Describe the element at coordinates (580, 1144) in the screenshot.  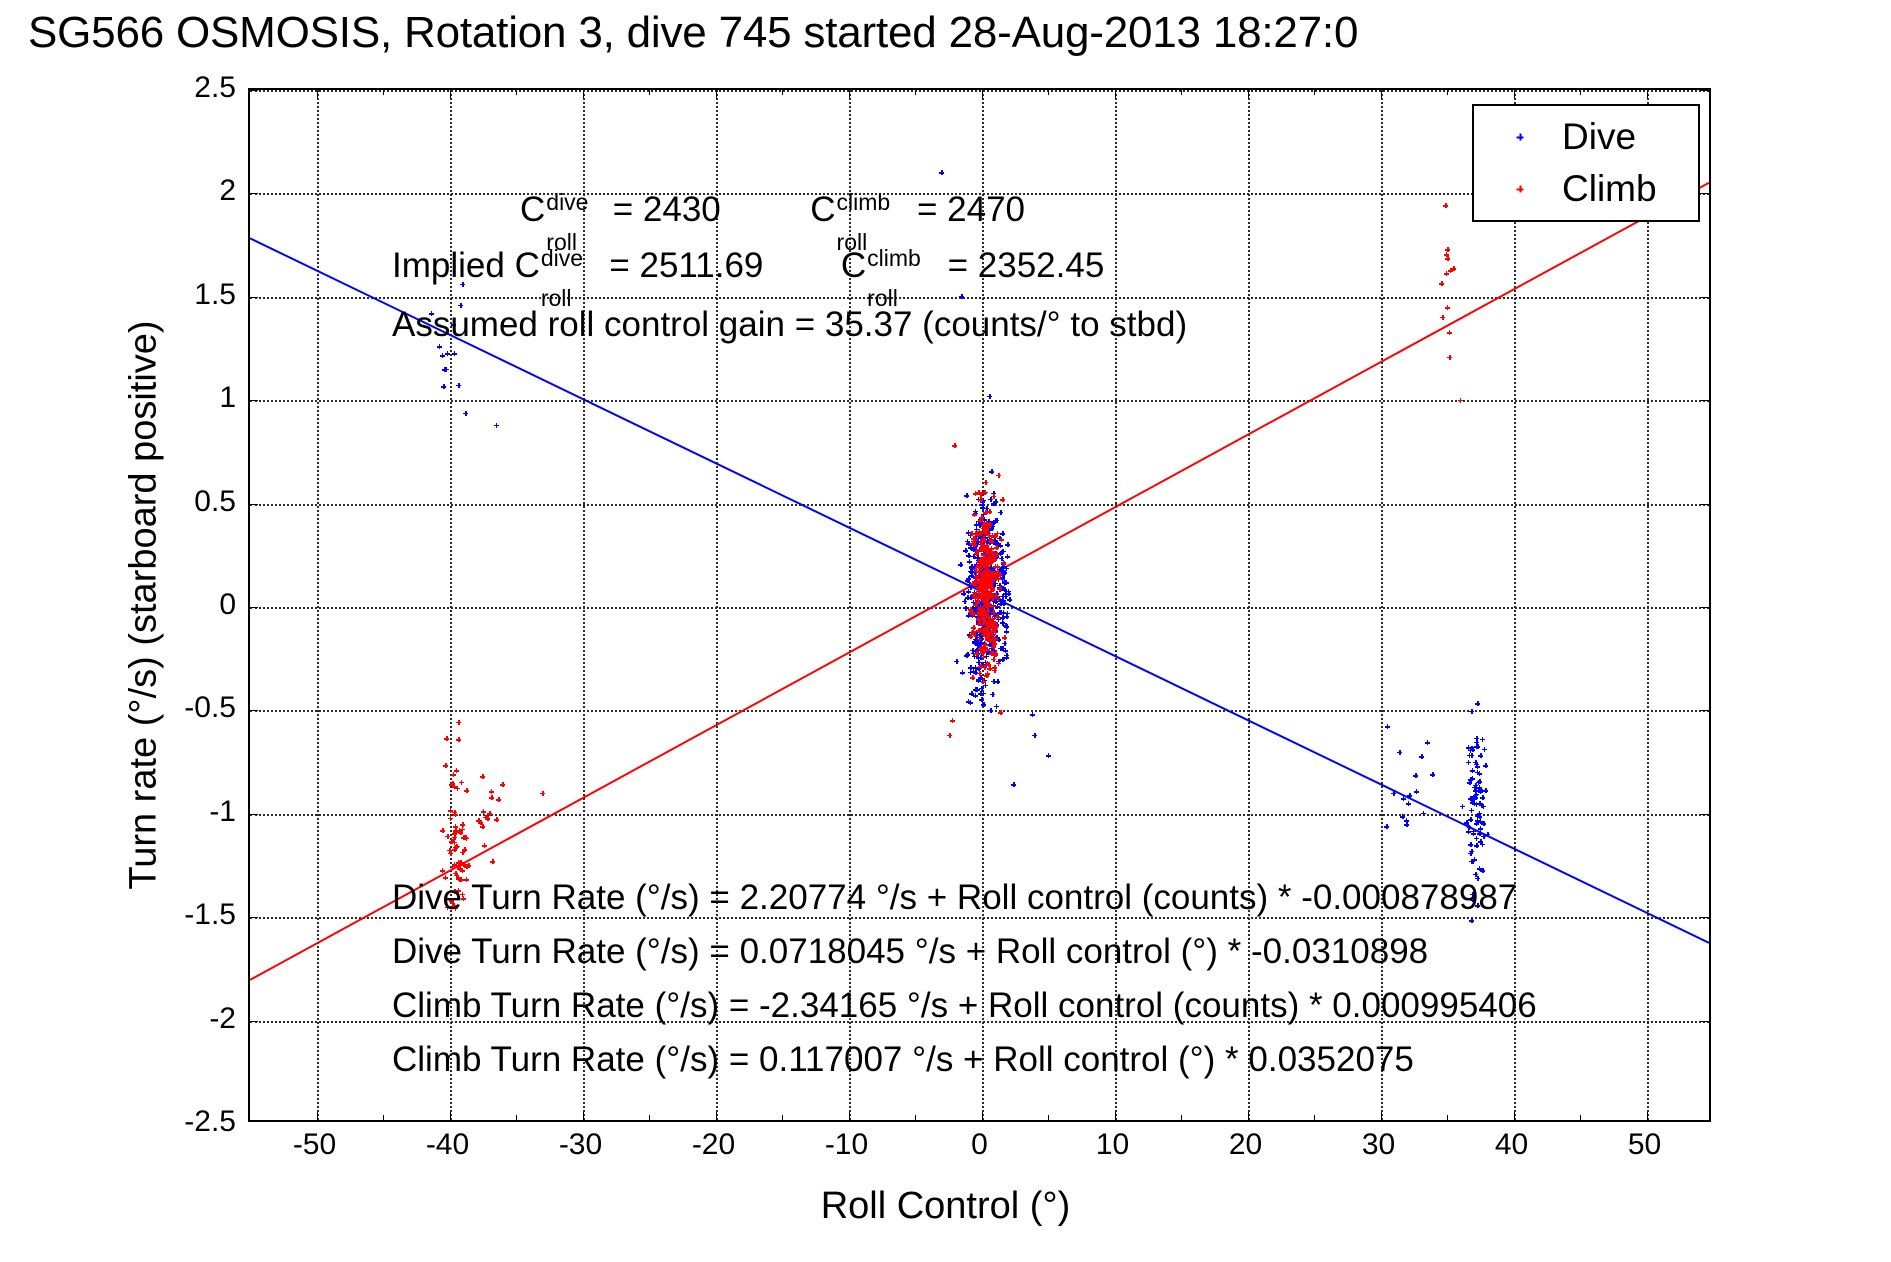
I see `x-tick-label: -30` at that location.